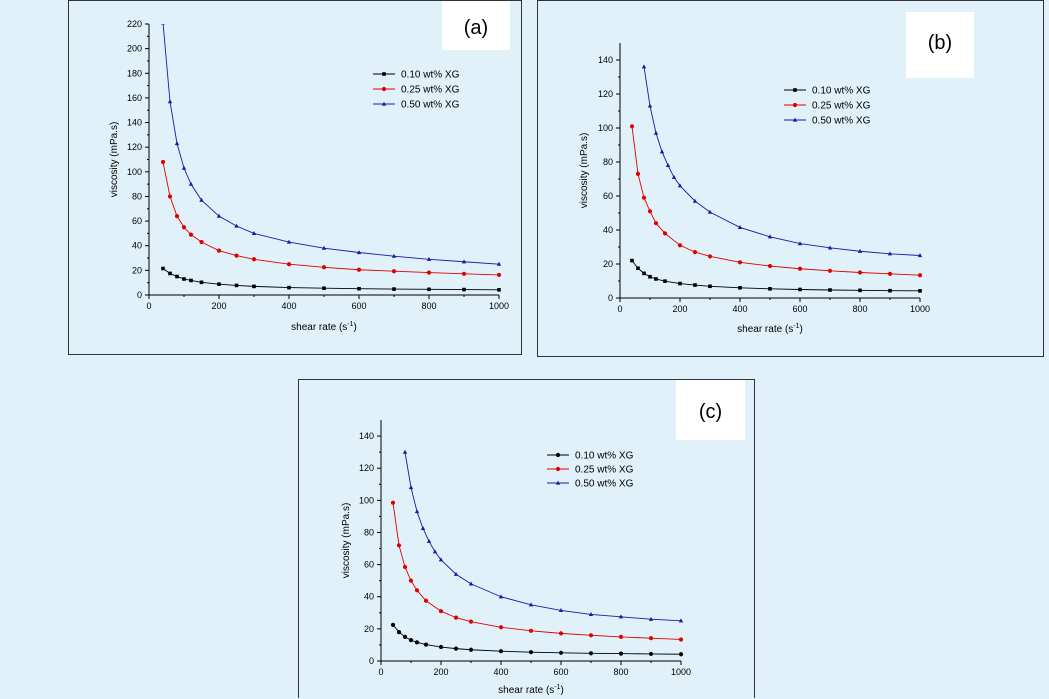  What do you see at coordinates (134, 172) in the screenshot?
I see `y-tick-label: 100` at bounding box center [134, 172].